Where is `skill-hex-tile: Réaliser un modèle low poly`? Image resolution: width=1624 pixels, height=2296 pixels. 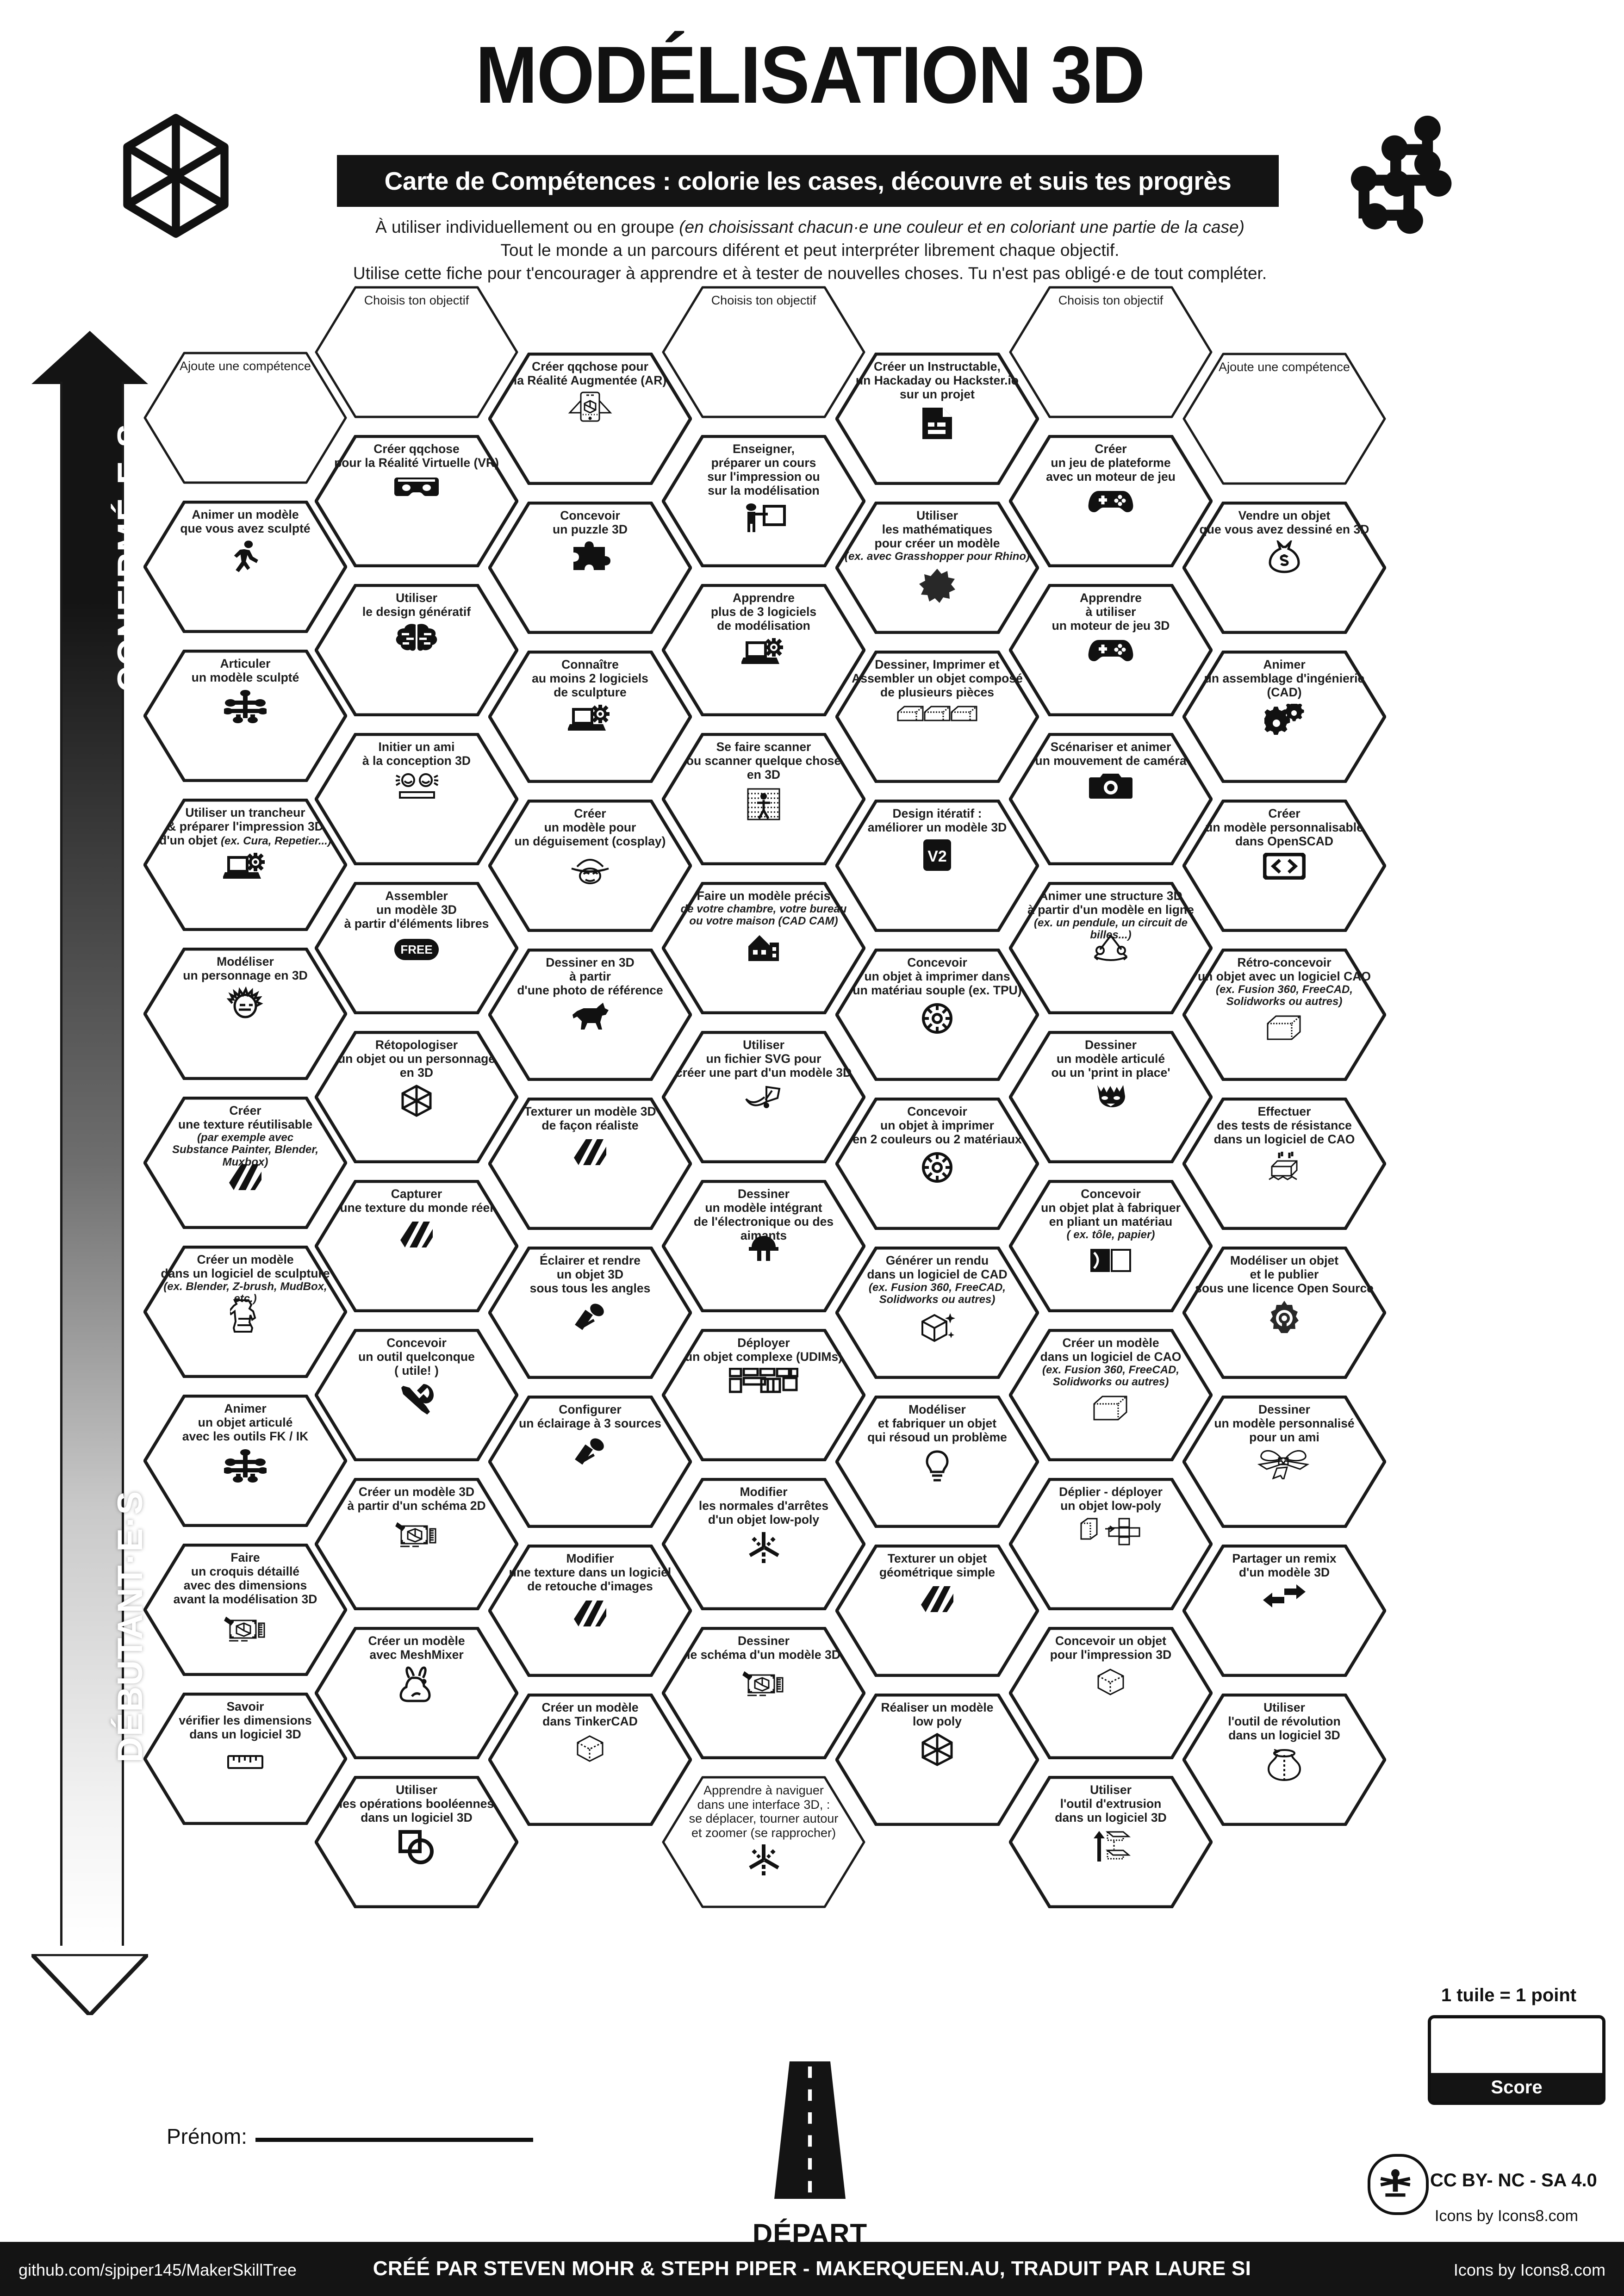 skill-hex-tile: Réaliser un modèle low poly is located at coordinates (937, 1760).